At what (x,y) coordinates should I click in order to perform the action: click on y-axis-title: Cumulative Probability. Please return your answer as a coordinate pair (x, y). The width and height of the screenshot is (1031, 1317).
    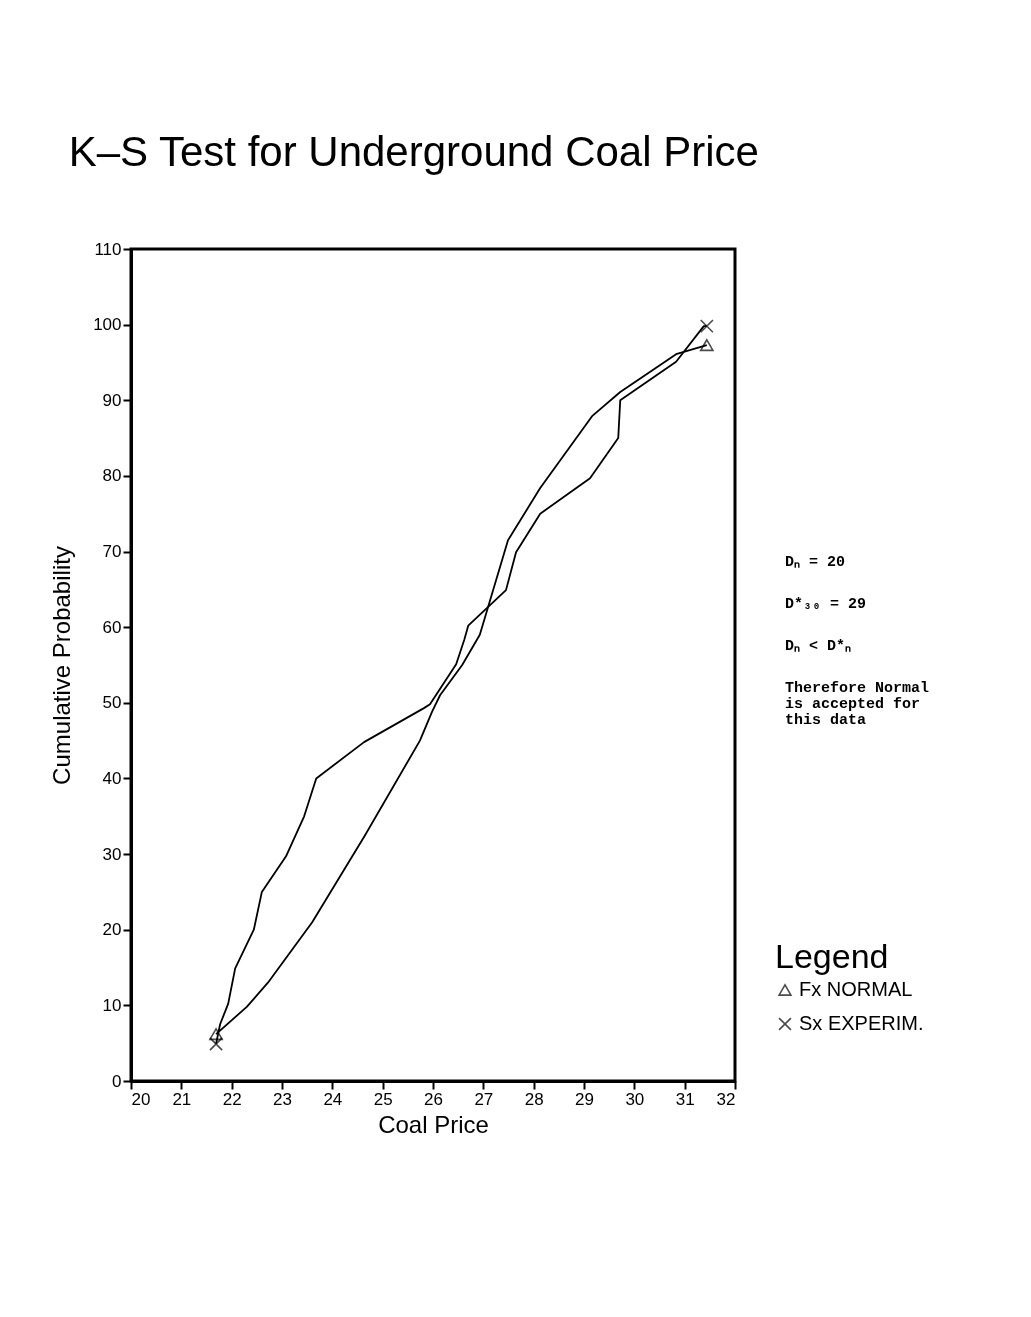
    Looking at the image, I should click on (62, 665).